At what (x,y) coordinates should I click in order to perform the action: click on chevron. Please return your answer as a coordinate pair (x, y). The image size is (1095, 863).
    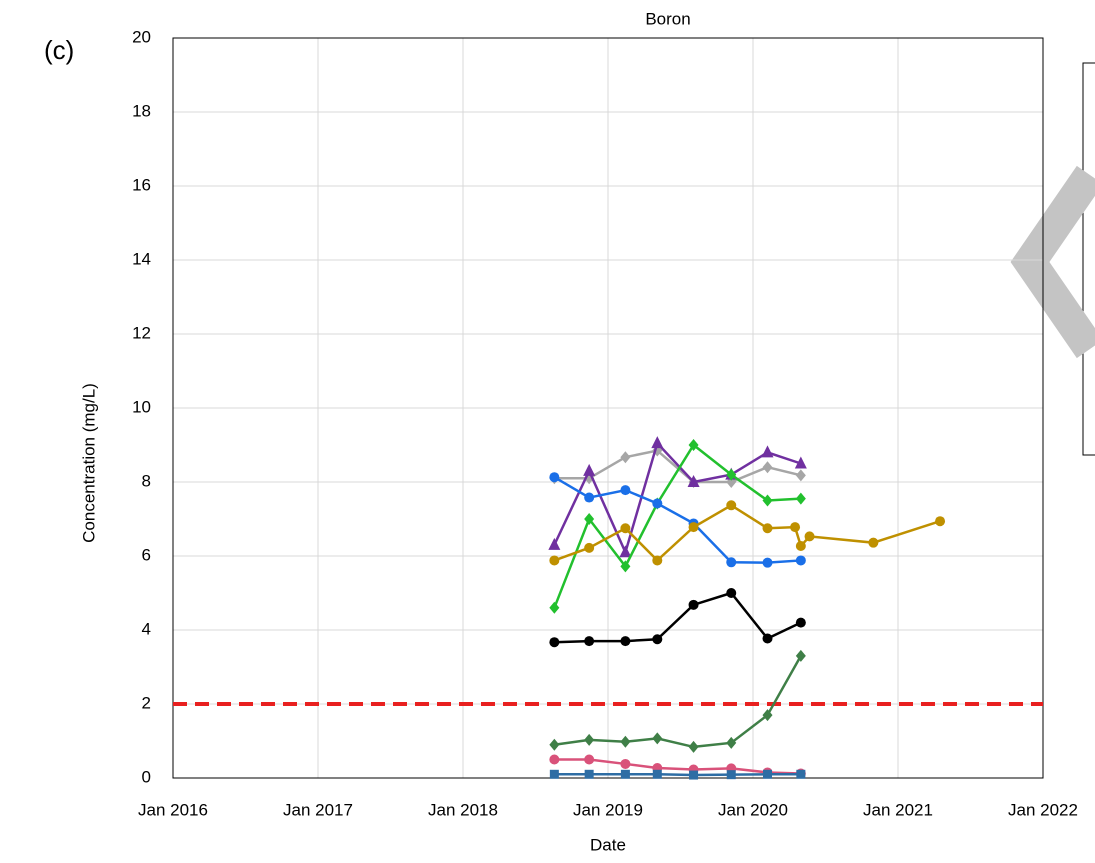
    Looking at the image, I should click on (1052, 262).